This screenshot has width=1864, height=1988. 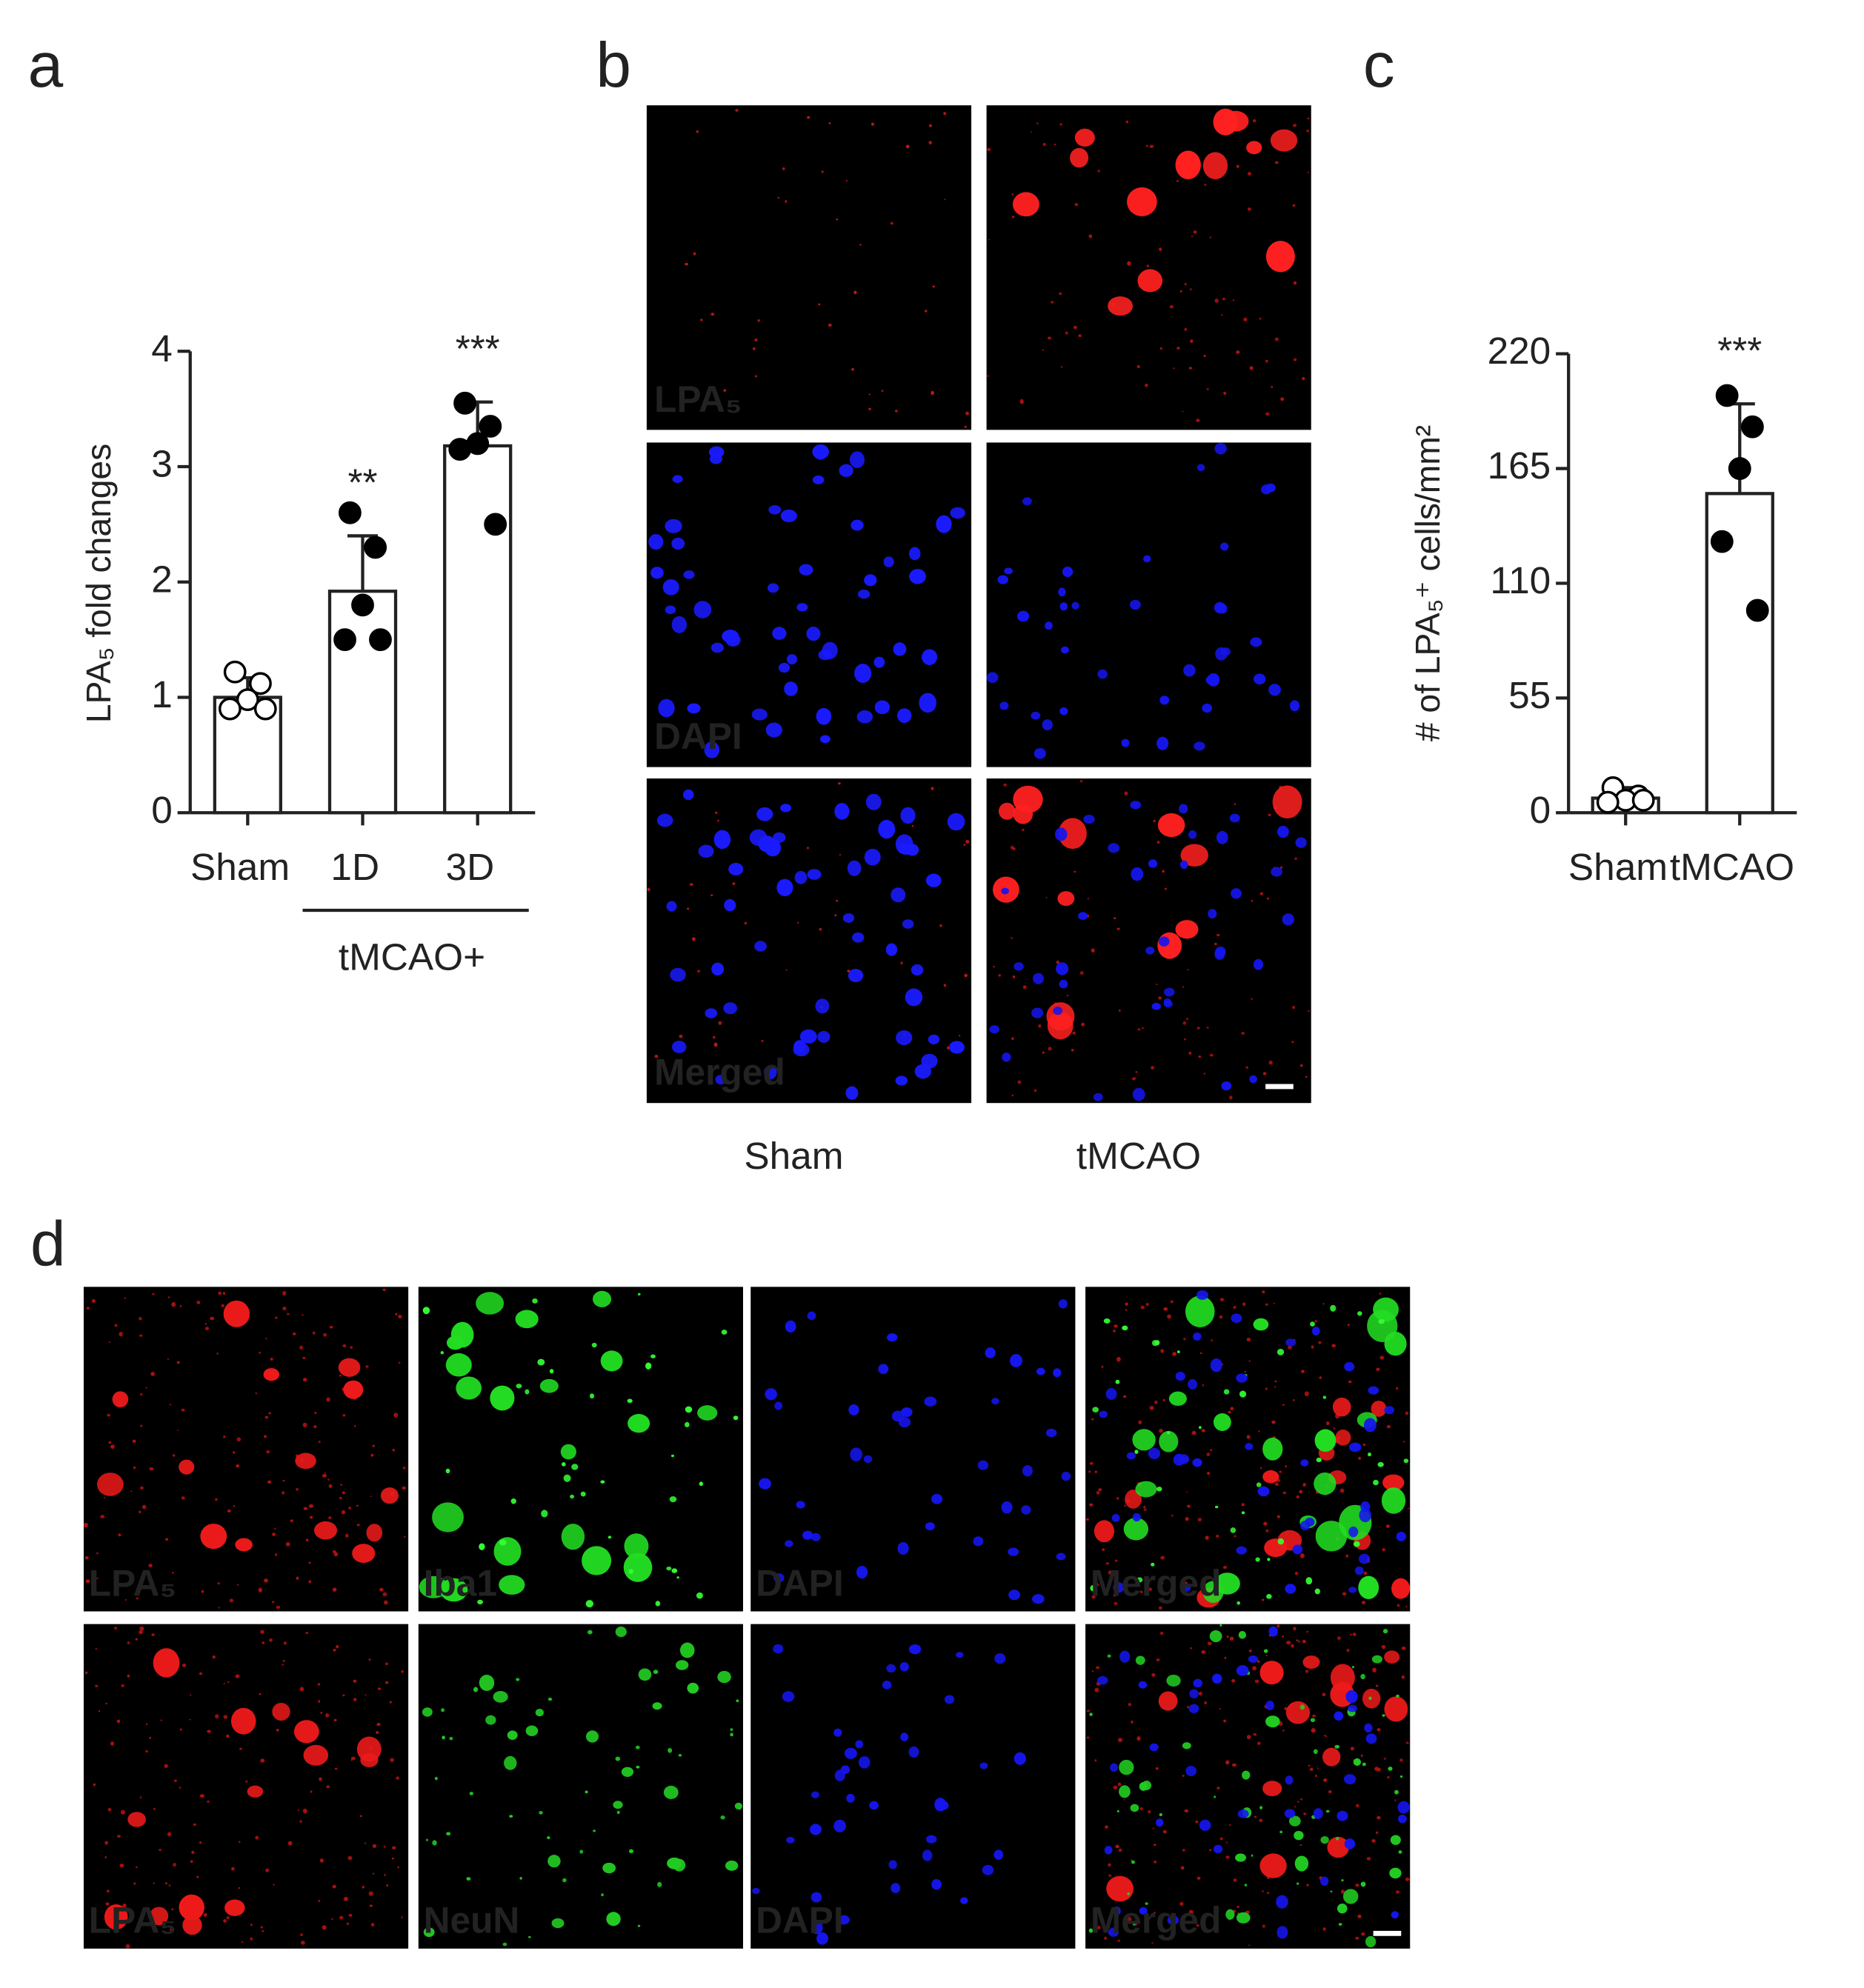 I want to click on panel-letter: b, so click(x=614, y=65).